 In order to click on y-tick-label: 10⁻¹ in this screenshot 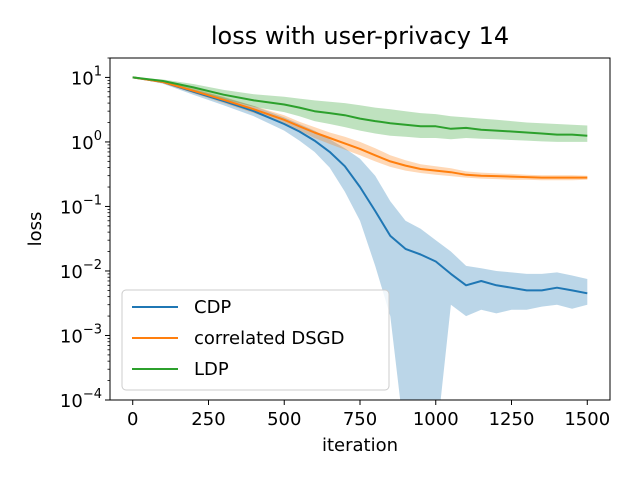, I will do `click(81, 205)`.